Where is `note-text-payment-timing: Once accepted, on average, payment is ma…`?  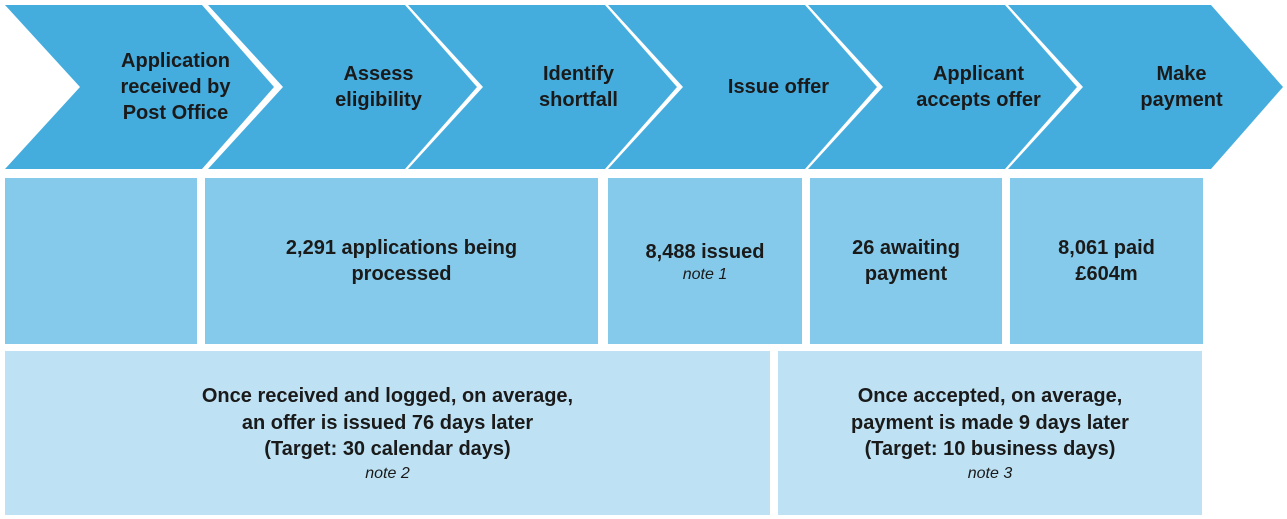 note-text-payment-timing: Once accepted, on average, payment is ma… is located at coordinates (990, 423).